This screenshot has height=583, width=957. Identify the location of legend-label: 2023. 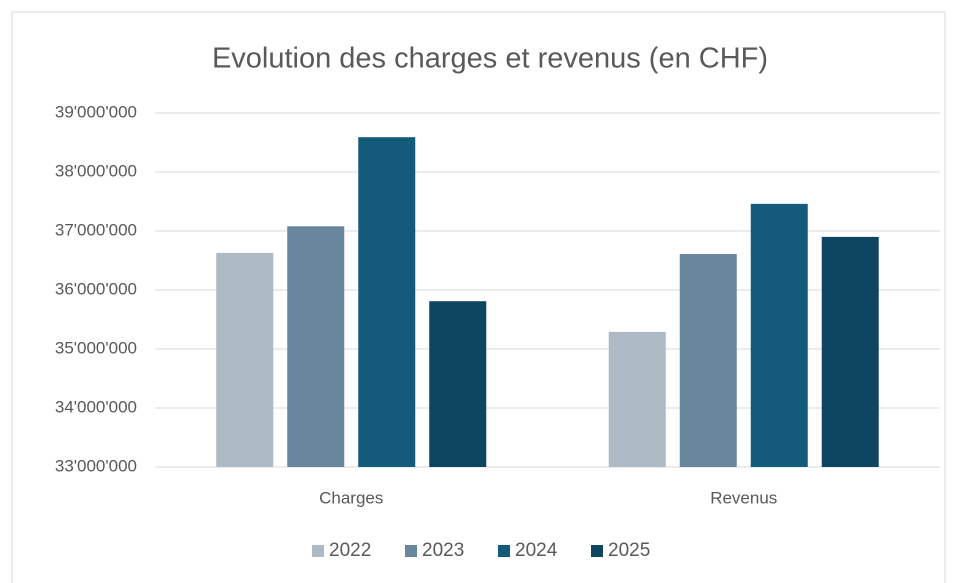
(443, 550).